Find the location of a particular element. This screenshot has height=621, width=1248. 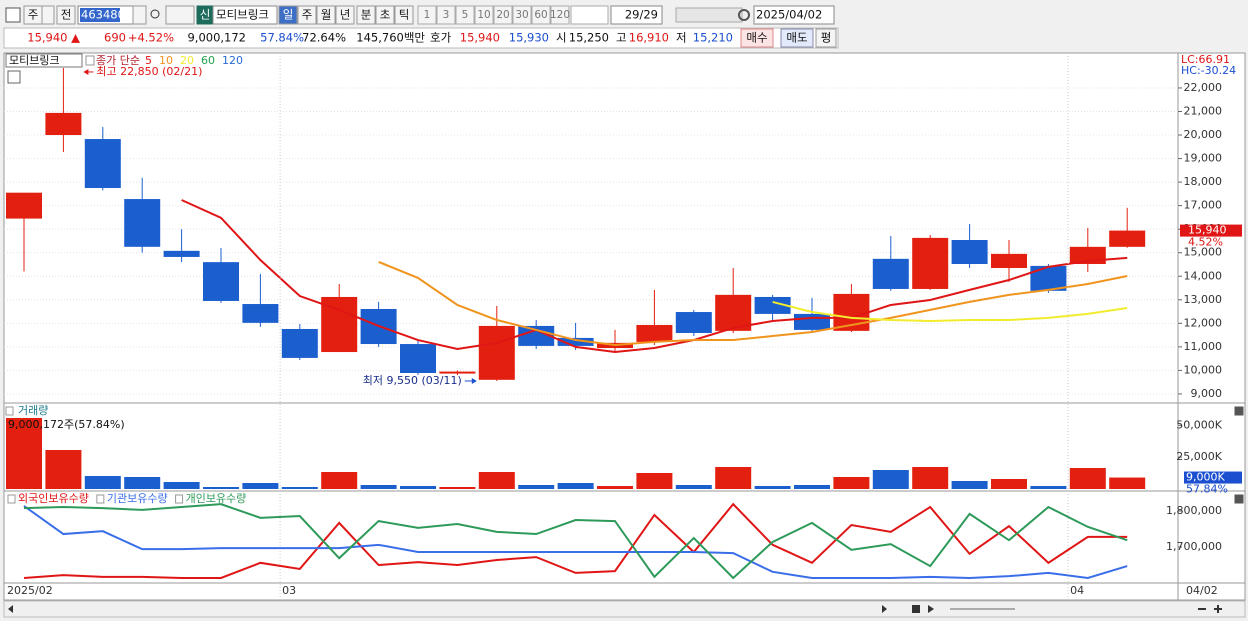

settings-icon is located at coordinates (744, 15).